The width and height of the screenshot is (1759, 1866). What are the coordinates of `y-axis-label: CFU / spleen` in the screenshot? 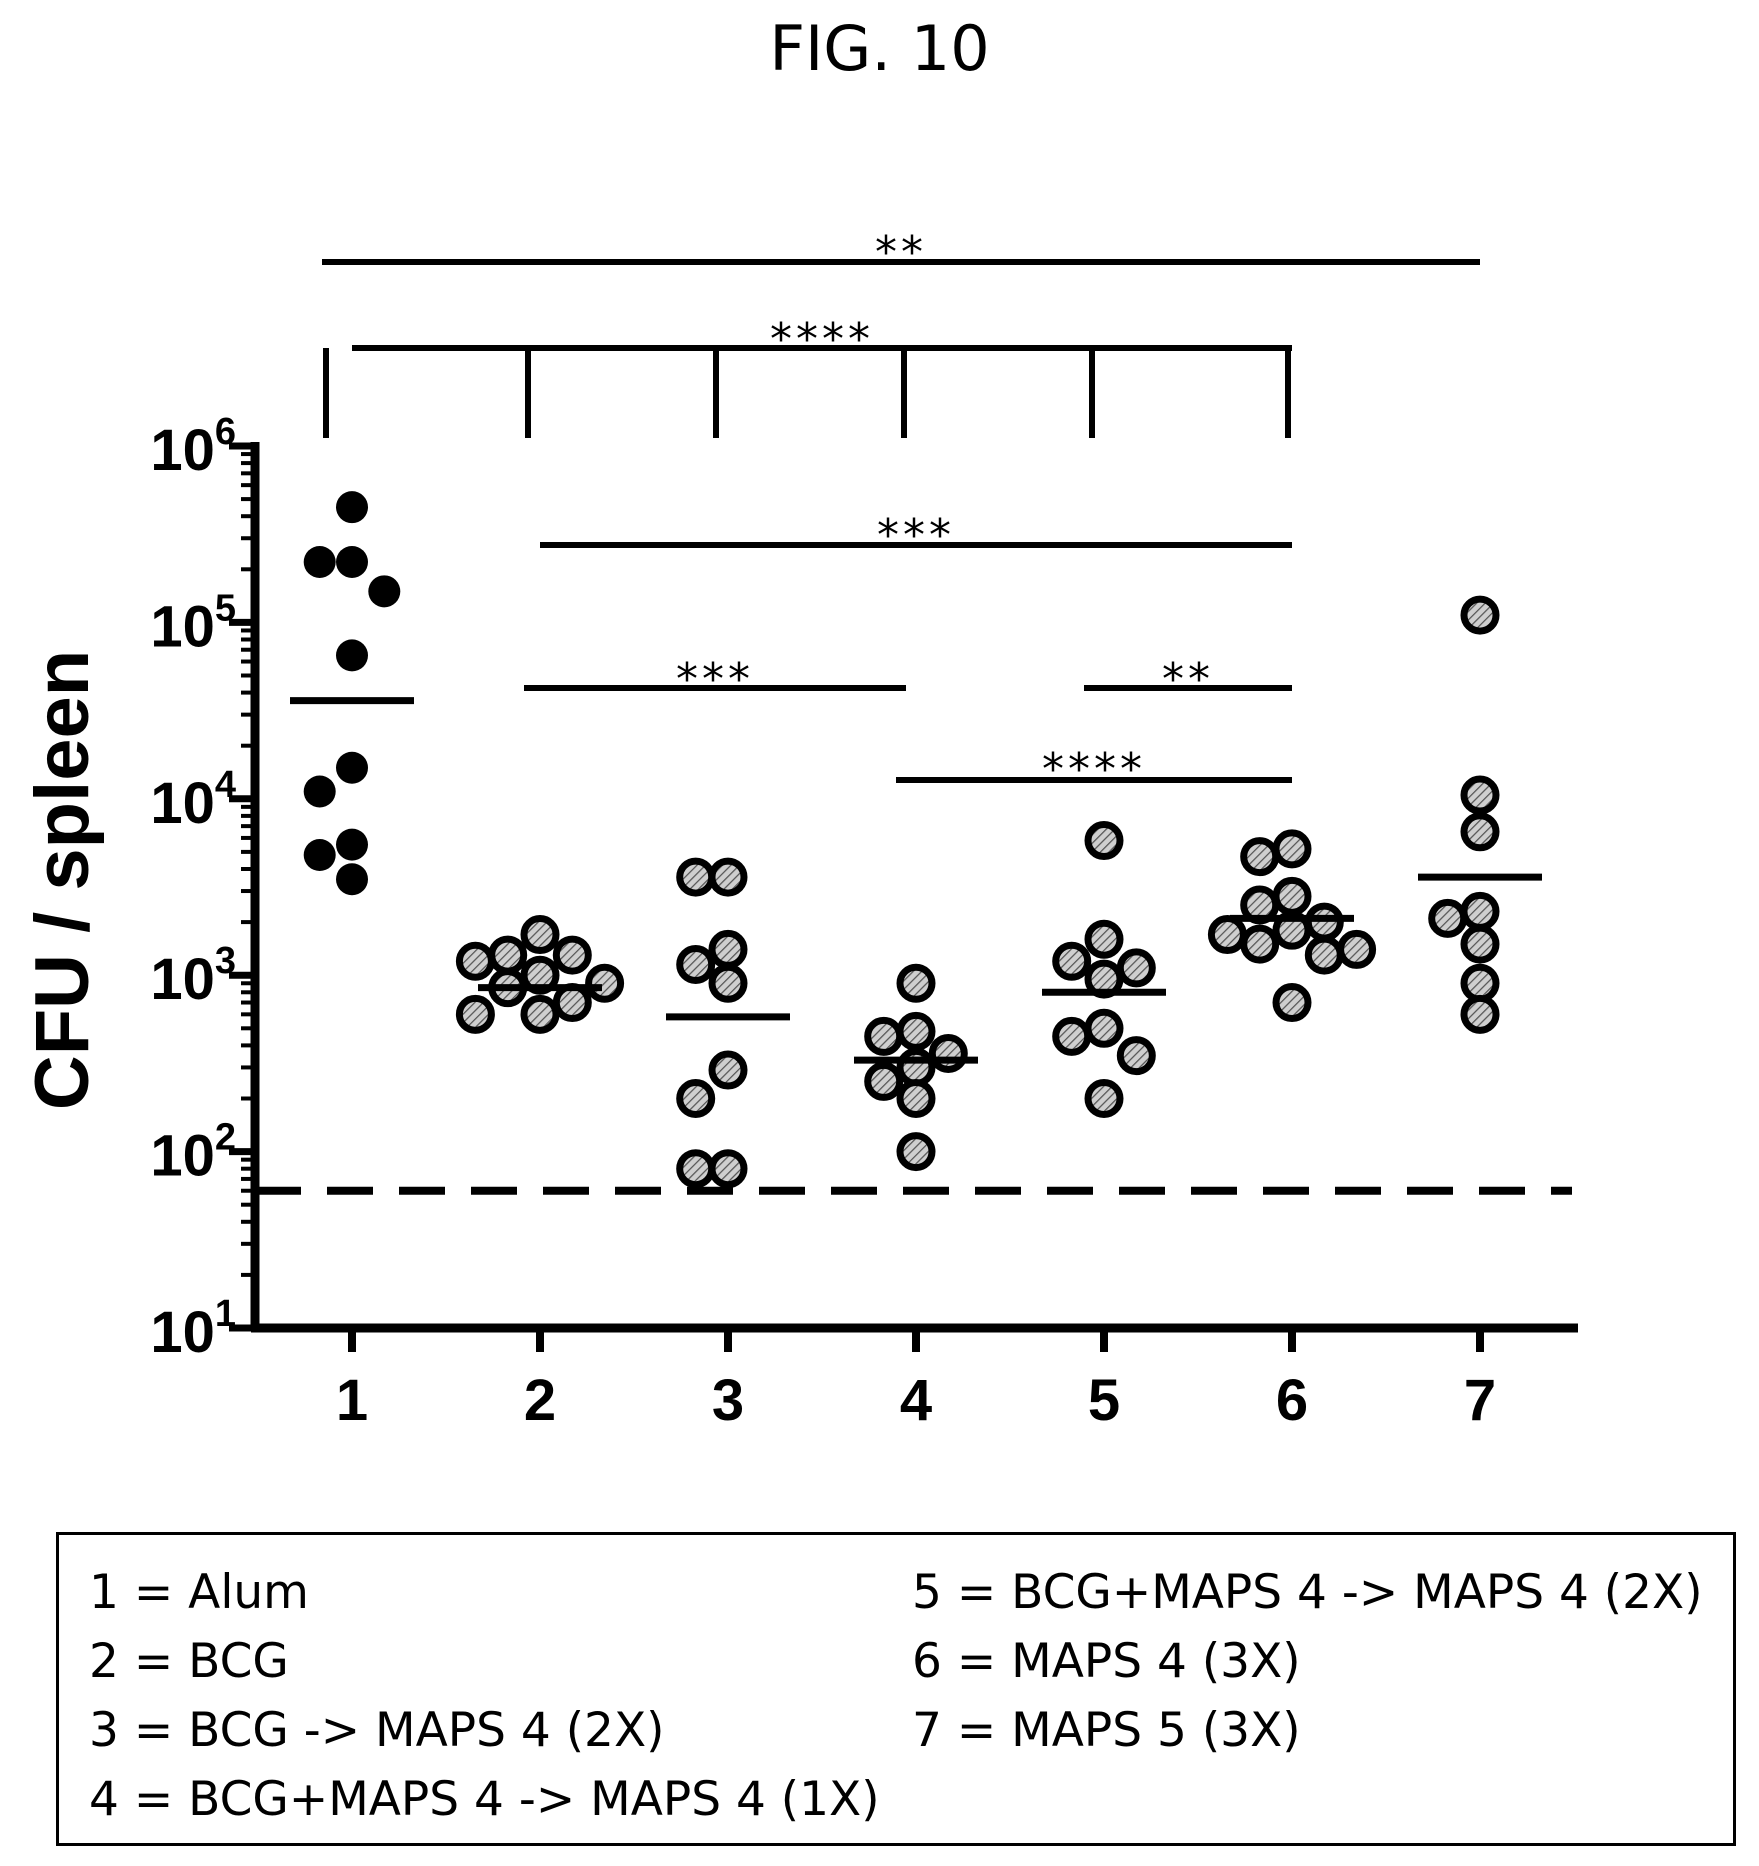 It's located at (62, 880).